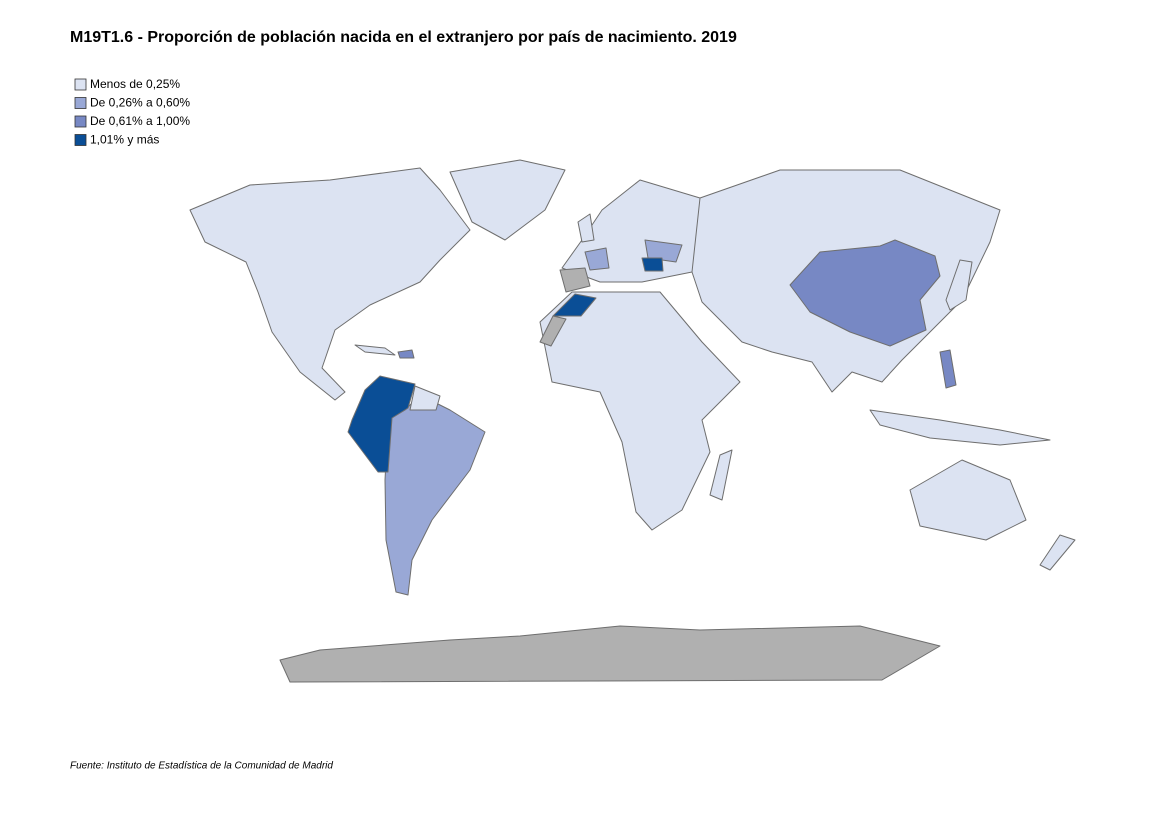 This screenshot has height=832, width=1169. I want to click on romania, so click(652, 264).